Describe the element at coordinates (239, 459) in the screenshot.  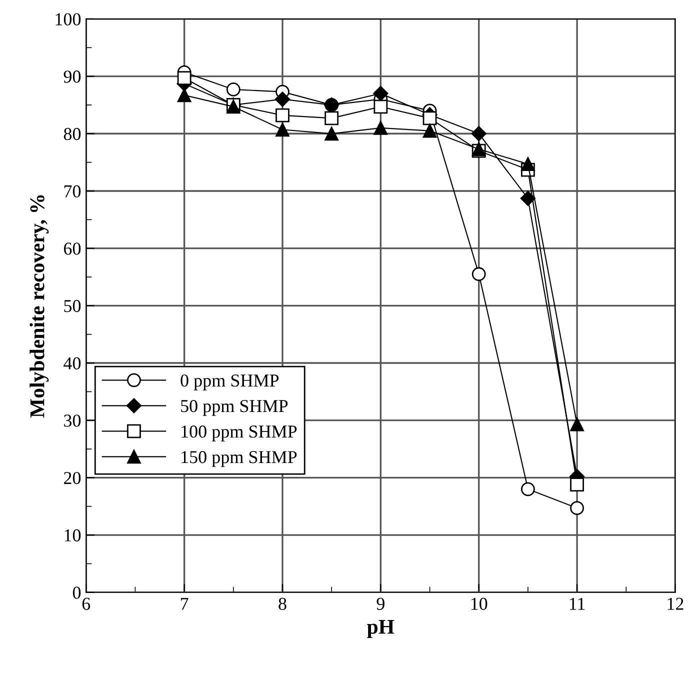
I see `legend-label: 150 ppm SHMP` at that location.